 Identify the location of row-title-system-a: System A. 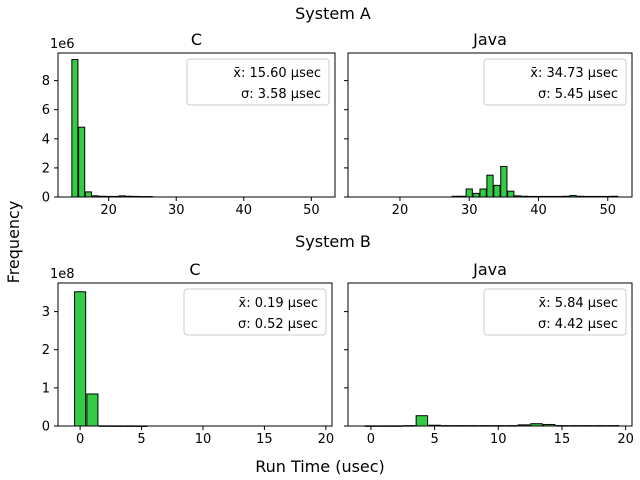
(333, 13).